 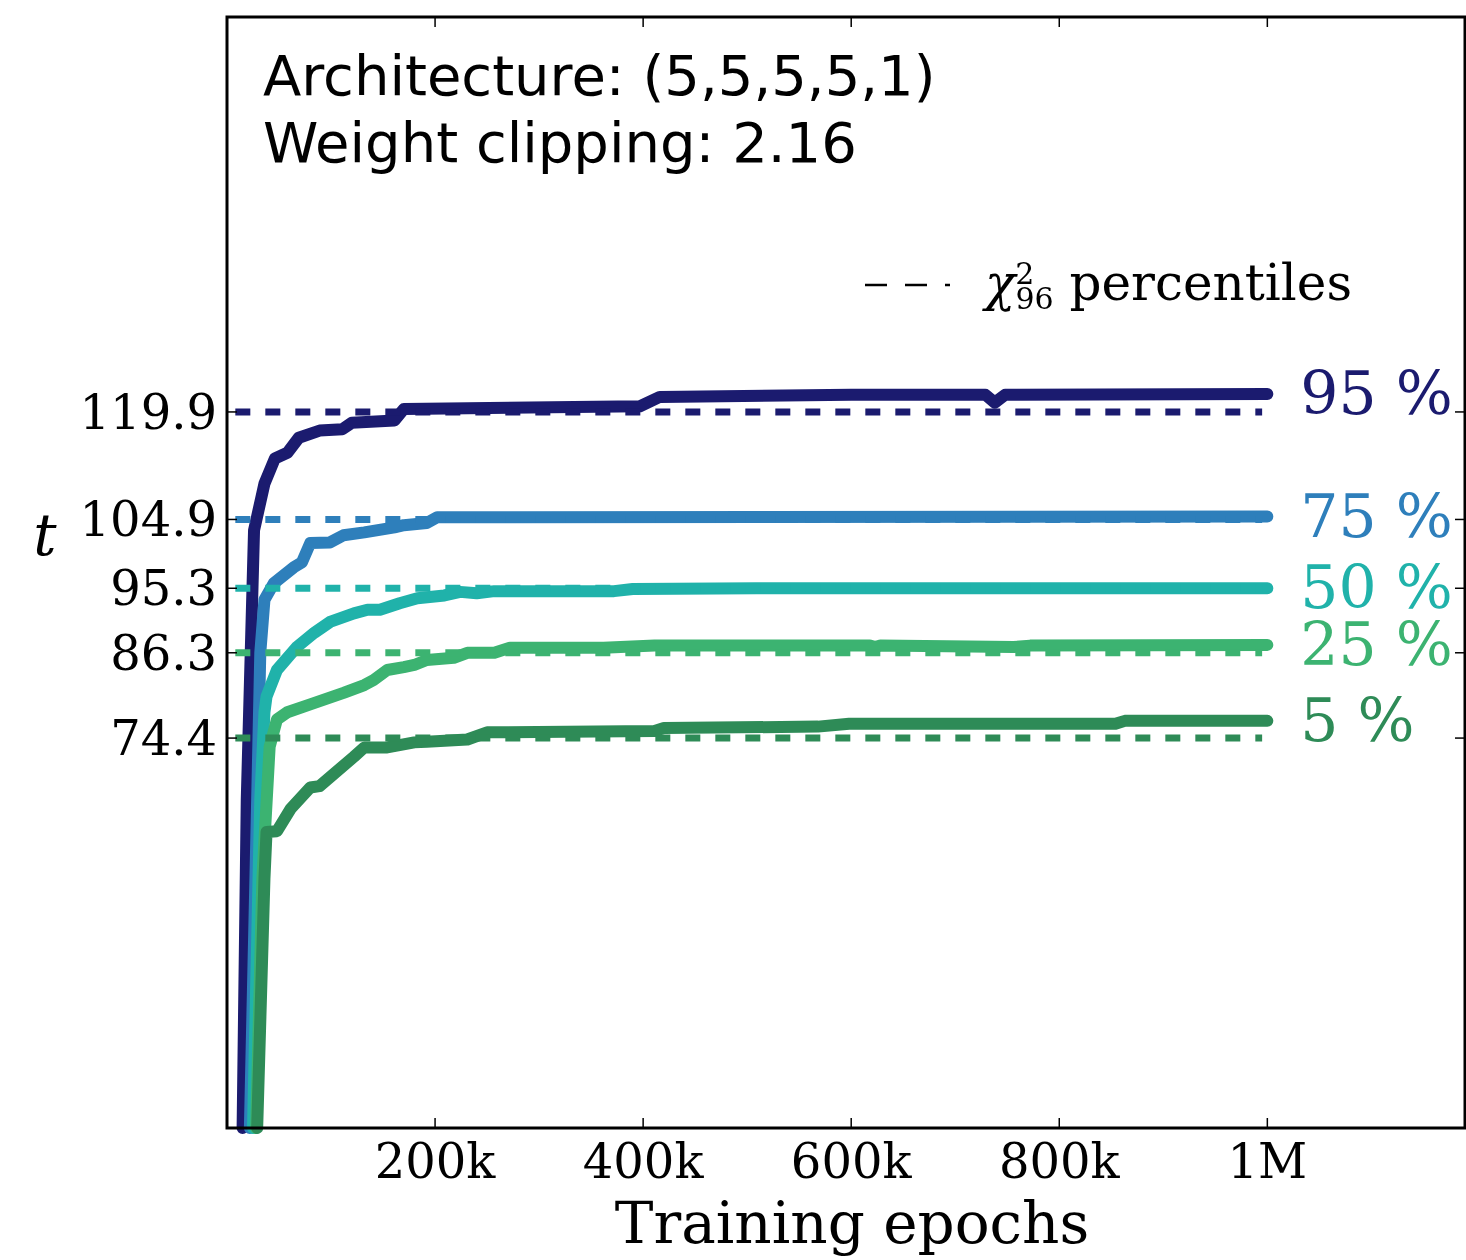 I want to click on x-tick-label: 1M, so click(x=1267, y=1161).